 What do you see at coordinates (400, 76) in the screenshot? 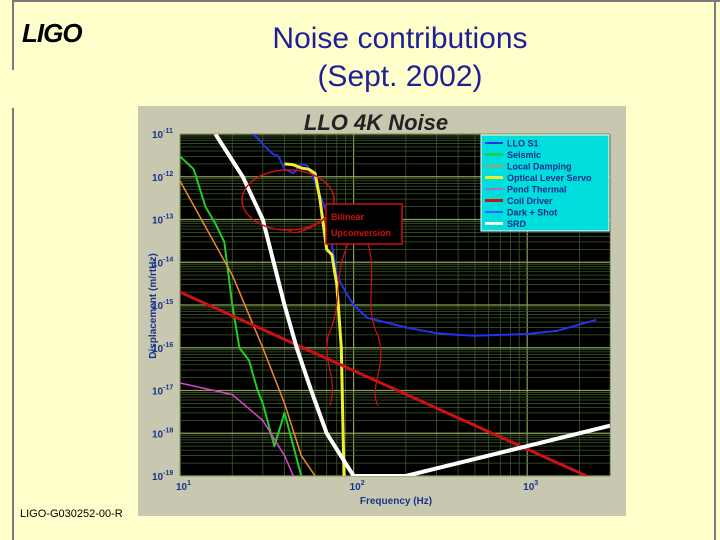
I see `slide-title-line2: (Sept. 2002)` at bounding box center [400, 76].